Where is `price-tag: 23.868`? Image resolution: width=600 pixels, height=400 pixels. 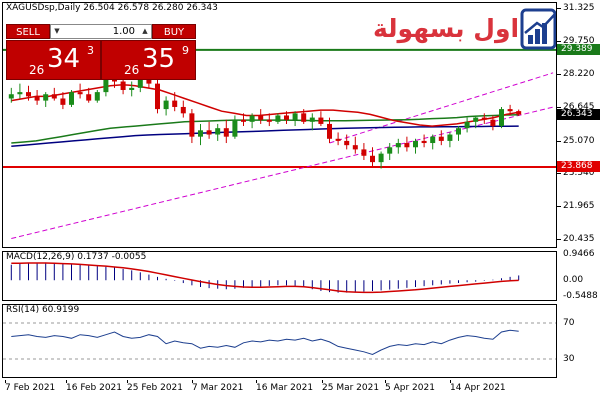 price-tag: 23.868 is located at coordinates (578, 167).